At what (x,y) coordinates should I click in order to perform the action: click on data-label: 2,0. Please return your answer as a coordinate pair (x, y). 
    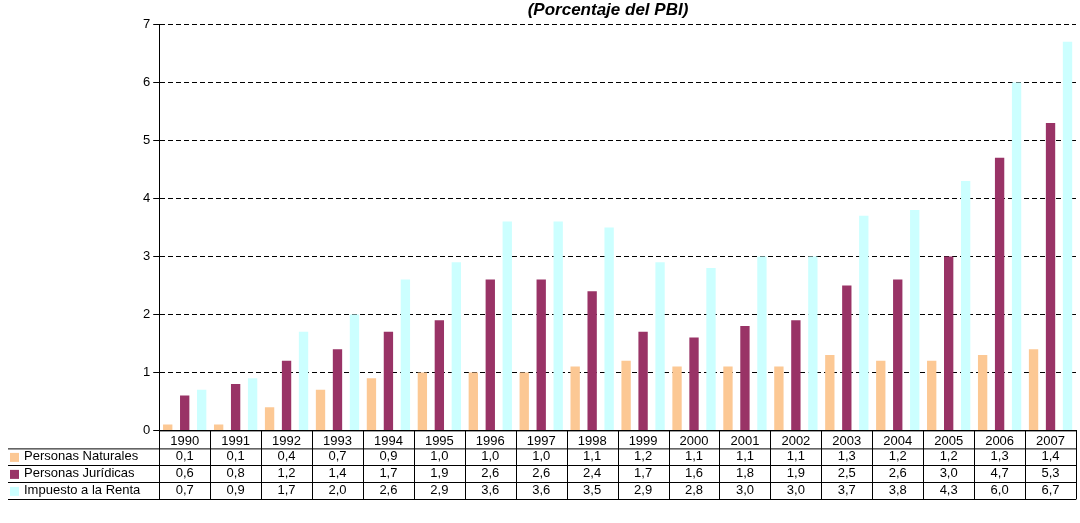
    Looking at the image, I should click on (337, 490).